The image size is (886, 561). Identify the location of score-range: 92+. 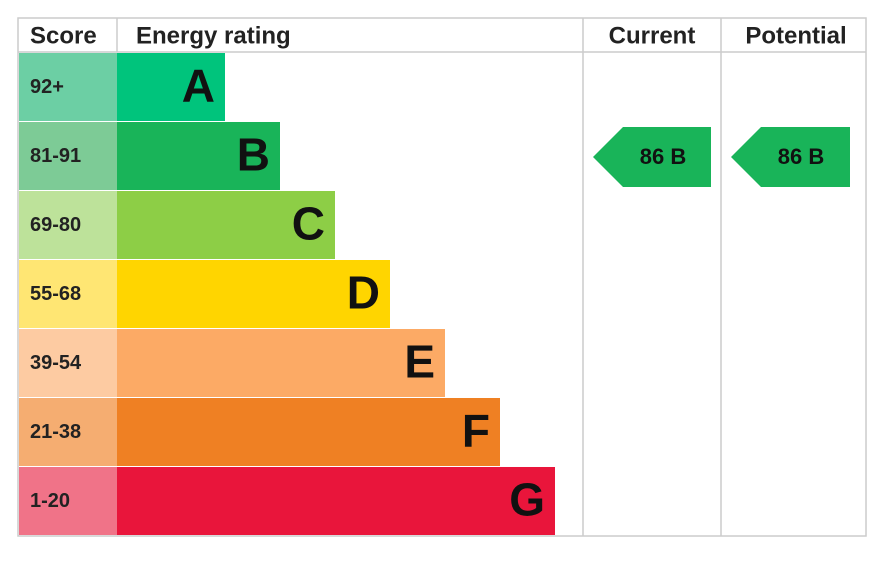
(47, 87).